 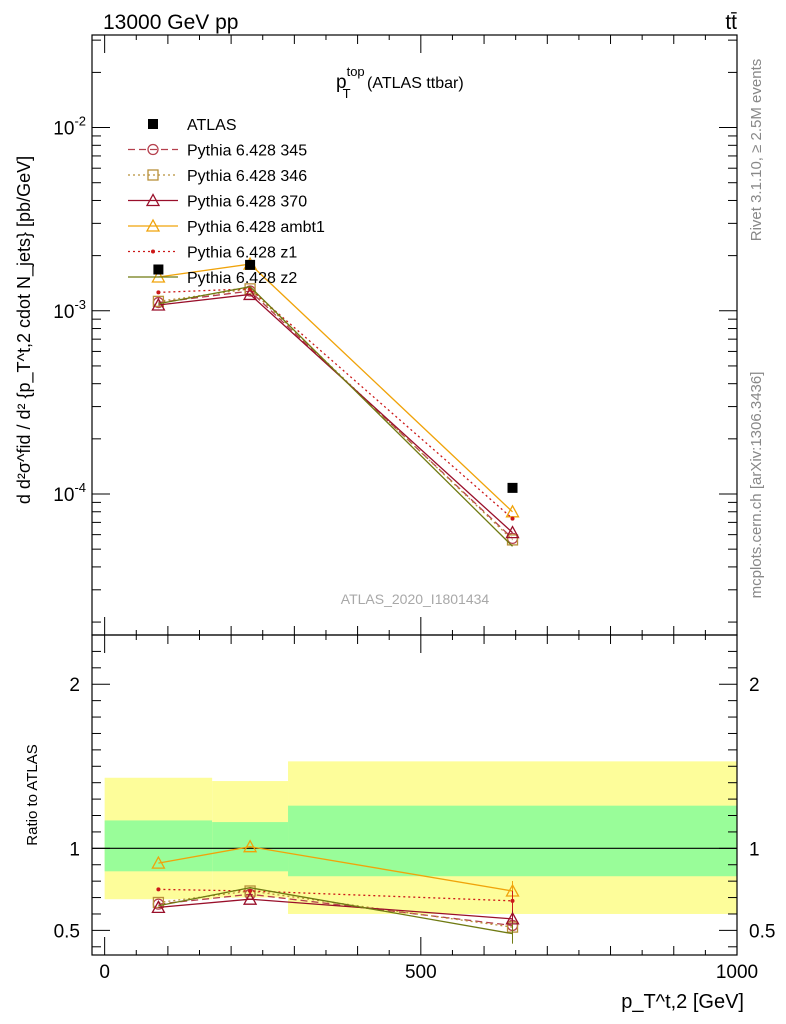 I want to click on x-tick-label: 1000, so click(x=737, y=972).